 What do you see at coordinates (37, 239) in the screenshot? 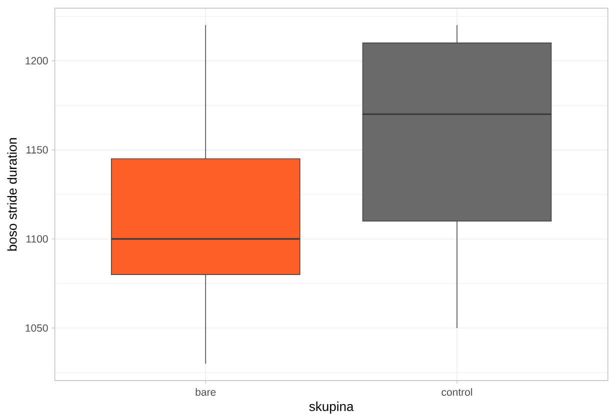
I see `y-tick-label: 1100` at bounding box center [37, 239].